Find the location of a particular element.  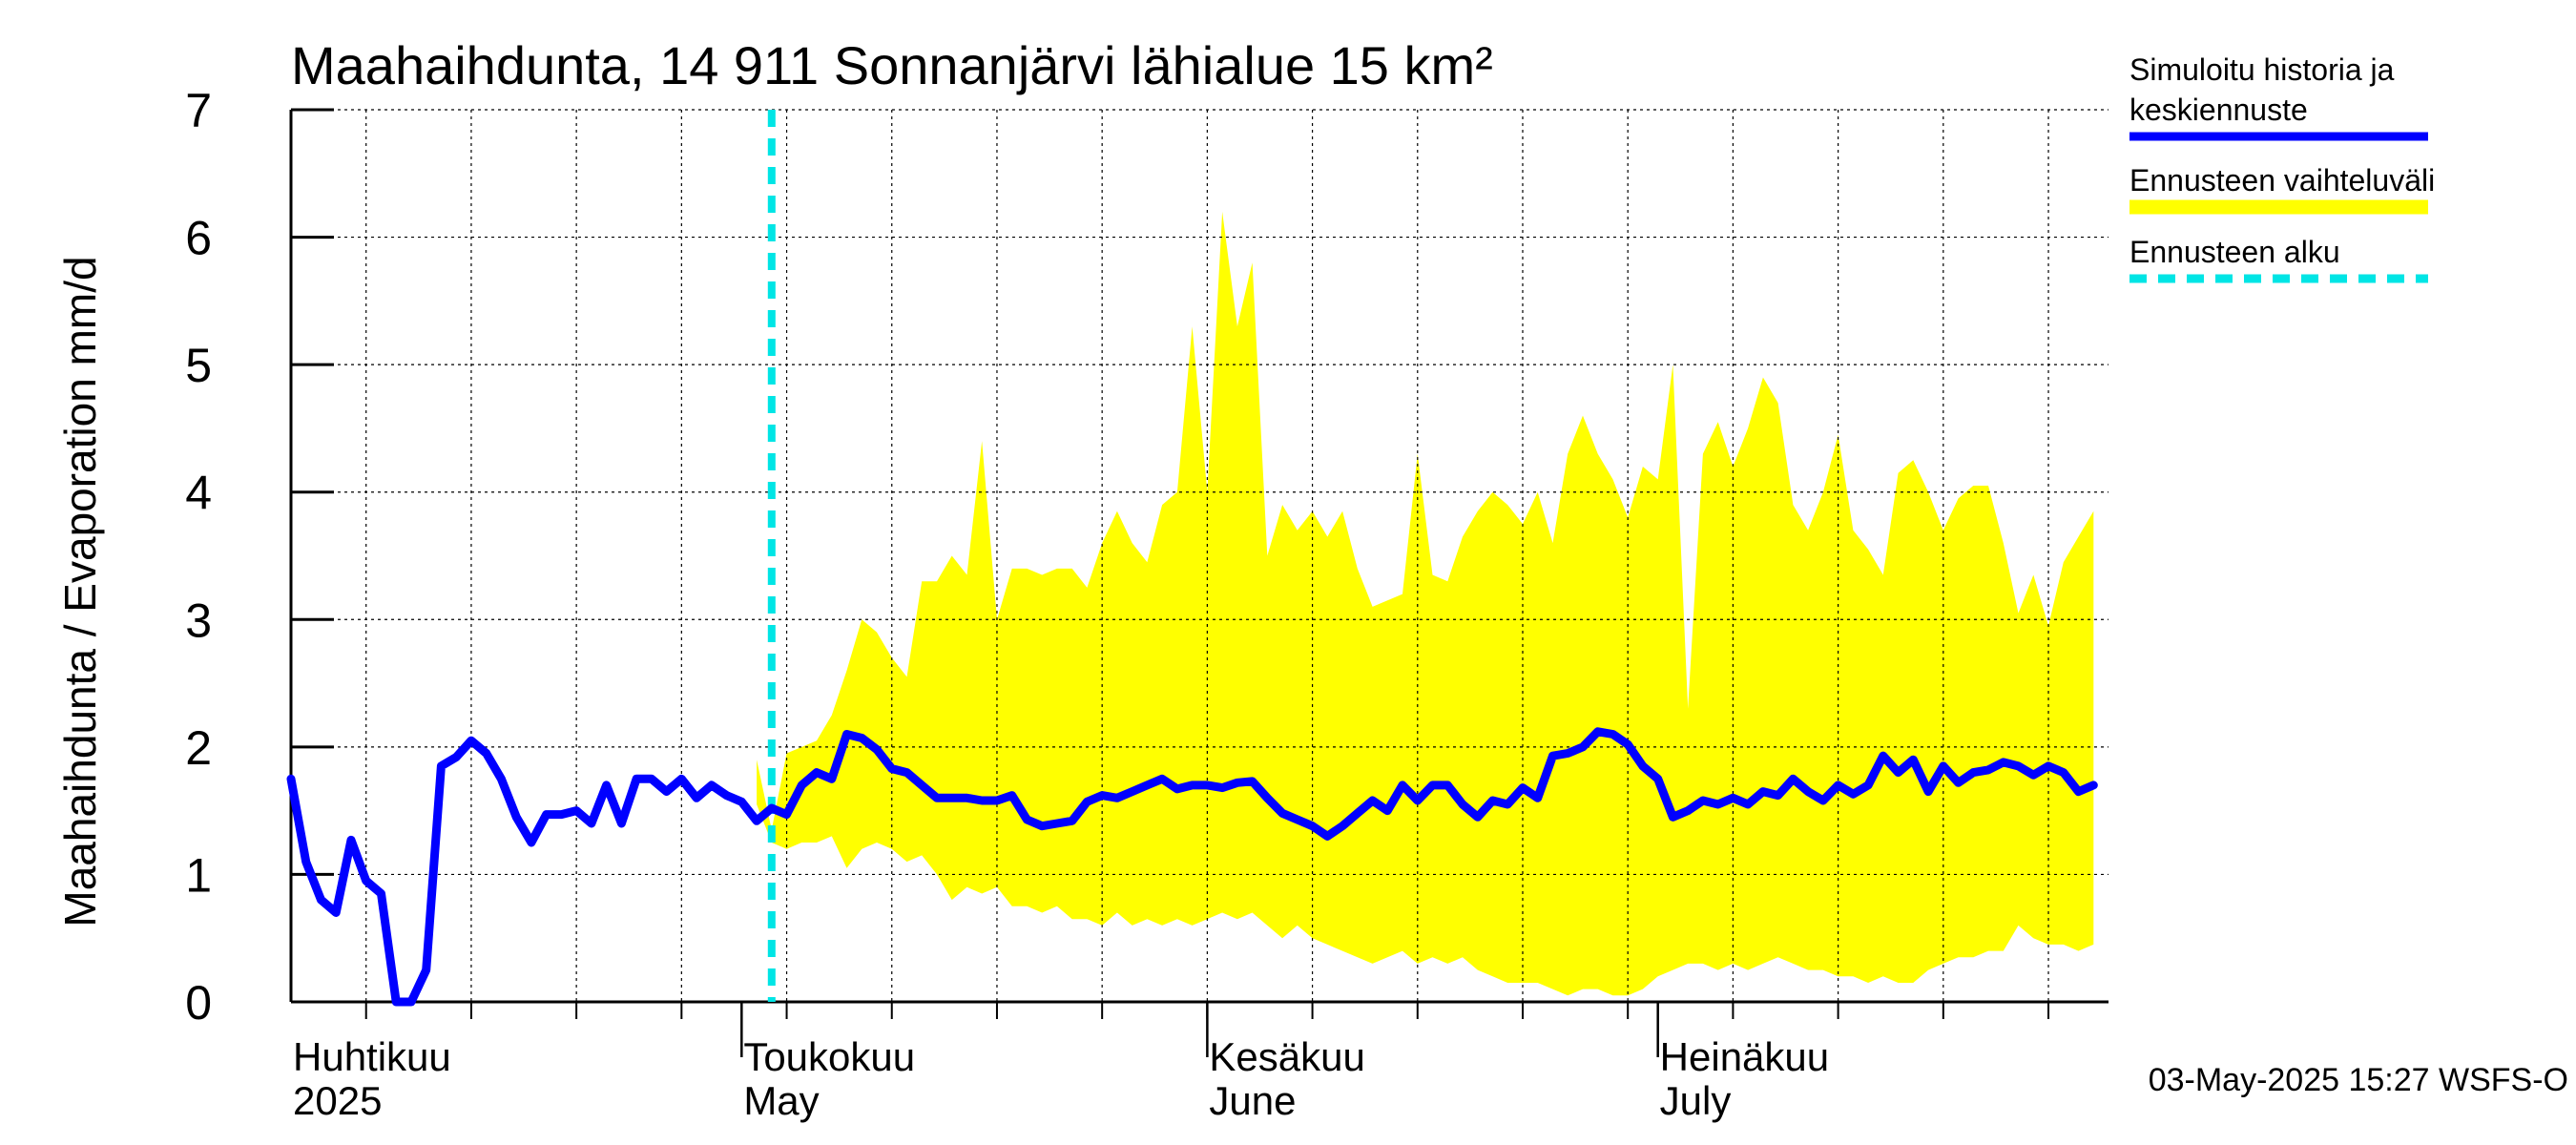

y-tick-label: 4 is located at coordinates (198, 493).